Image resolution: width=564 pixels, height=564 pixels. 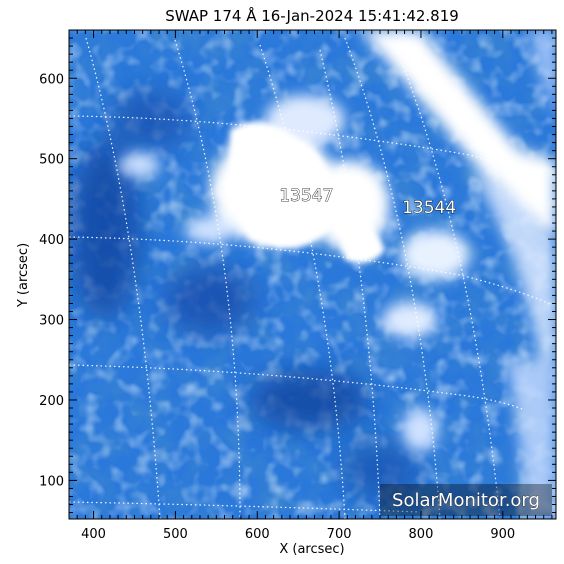 I want to click on y-tick-label: 100, so click(x=51, y=481).